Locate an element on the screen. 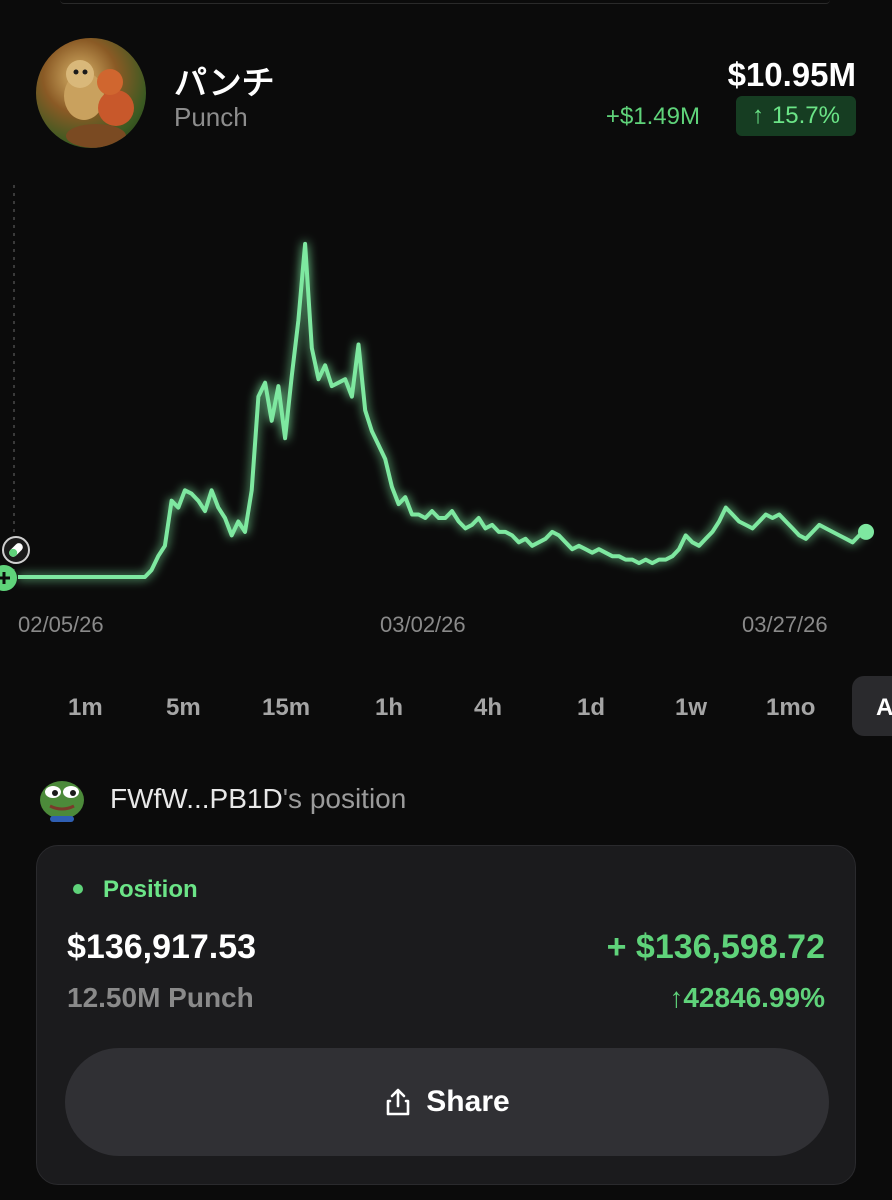 Image resolution: width=892 pixels, height=1200 pixels. token-avatar is located at coordinates (91, 93).